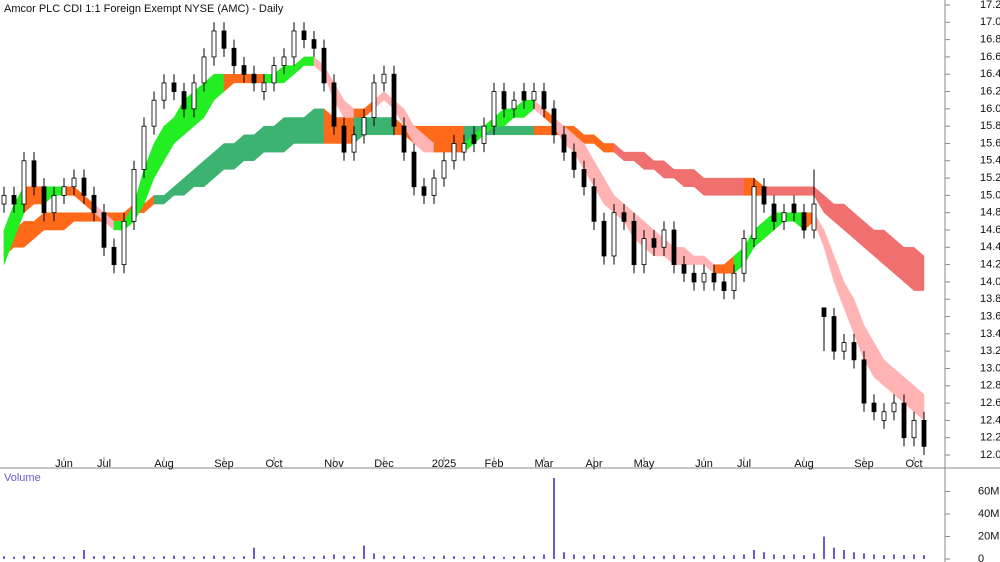  What do you see at coordinates (544, 464) in the screenshot?
I see `x-tick-label: Mar` at bounding box center [544, 464].